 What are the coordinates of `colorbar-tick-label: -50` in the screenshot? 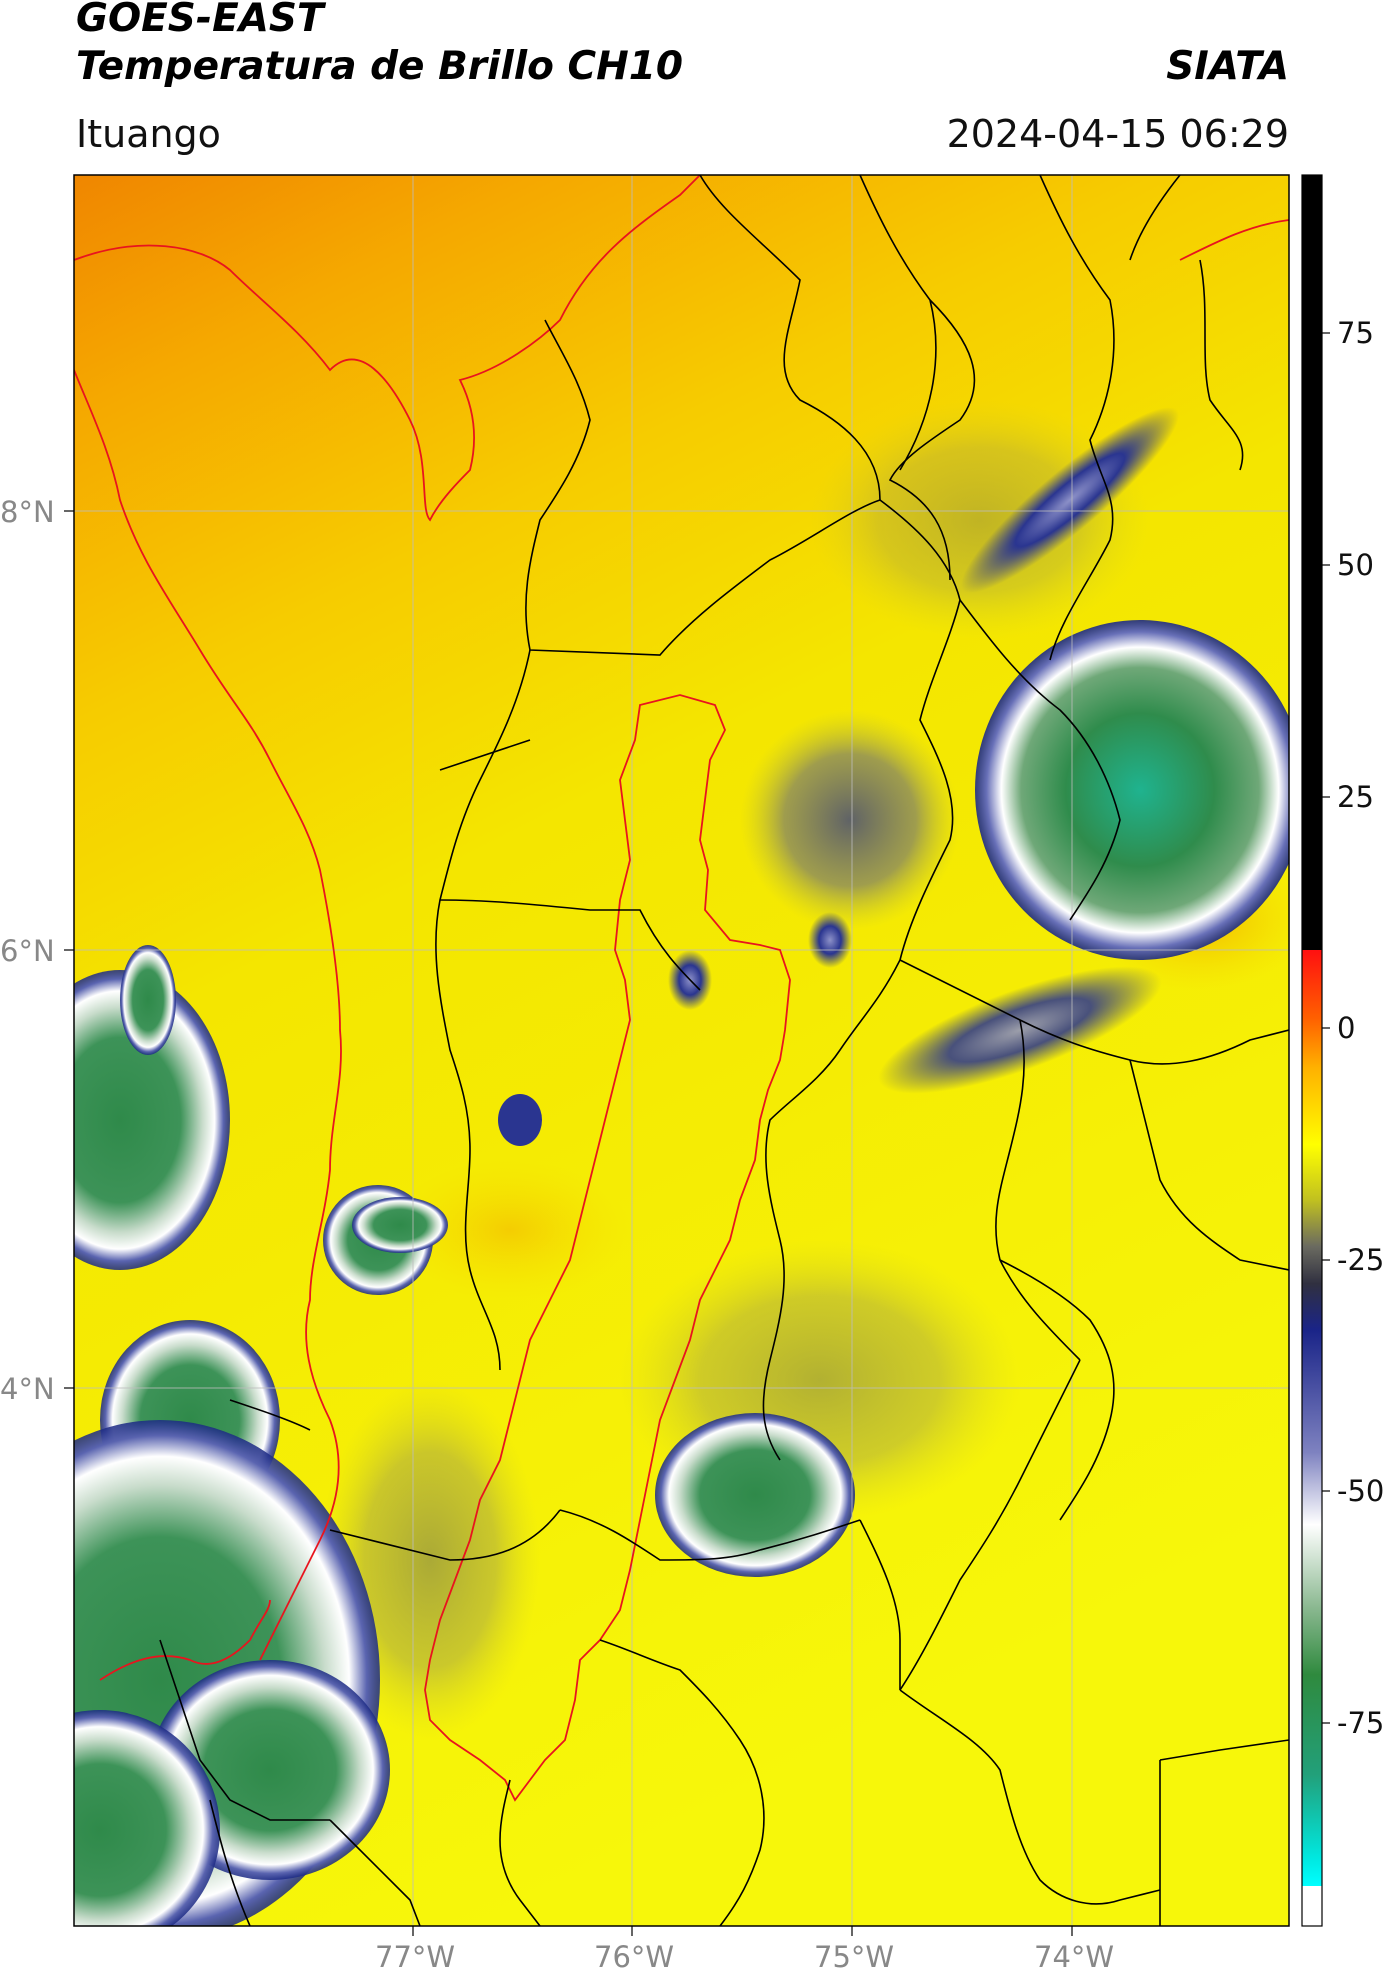 It's located at (1360, 1491).